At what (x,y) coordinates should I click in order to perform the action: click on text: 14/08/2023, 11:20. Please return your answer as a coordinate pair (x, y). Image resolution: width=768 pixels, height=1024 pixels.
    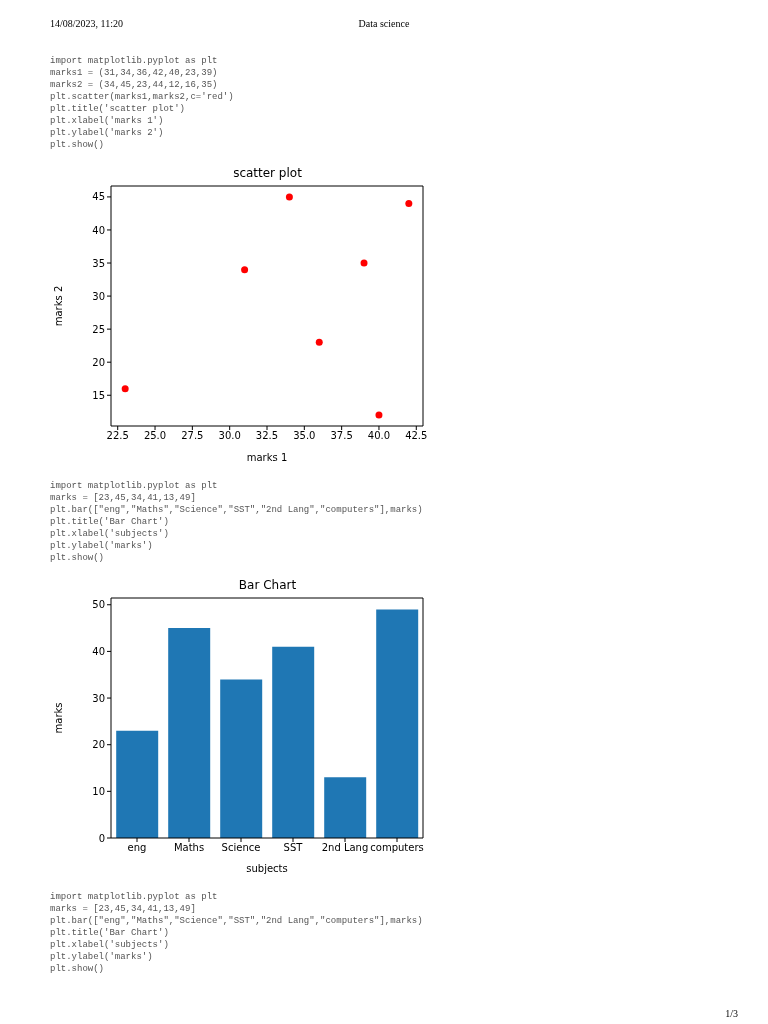
    Looking at the image, I should click on (86, 23).